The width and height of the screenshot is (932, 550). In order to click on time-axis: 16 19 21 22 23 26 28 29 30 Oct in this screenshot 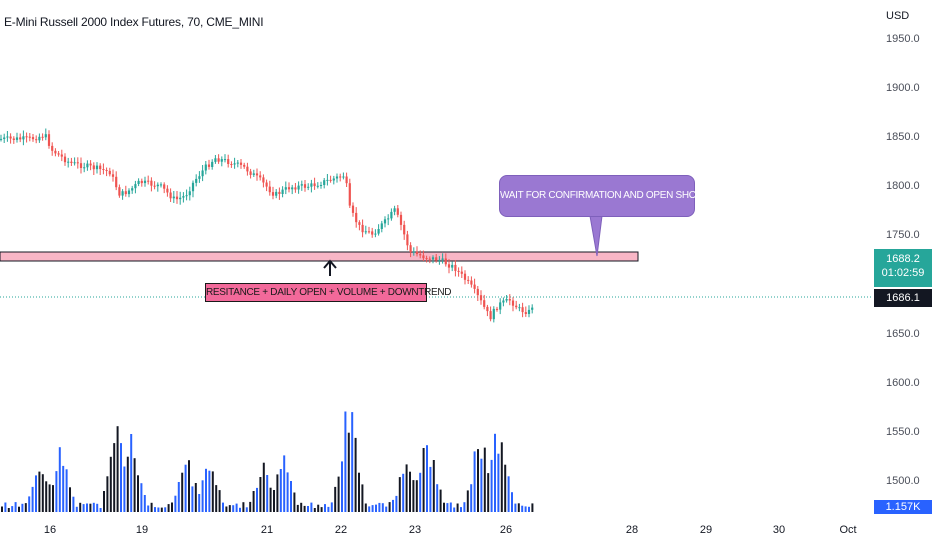, I will do `click(436, 531)`.